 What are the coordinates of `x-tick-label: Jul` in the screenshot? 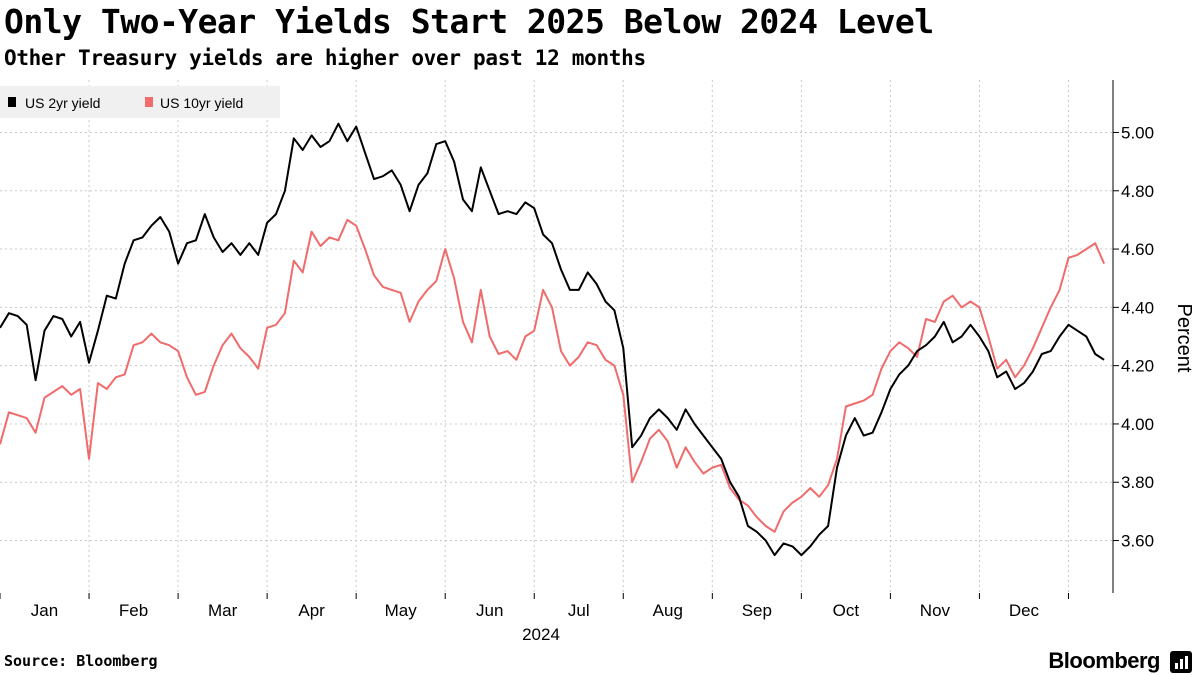 It's located at (579, 610).